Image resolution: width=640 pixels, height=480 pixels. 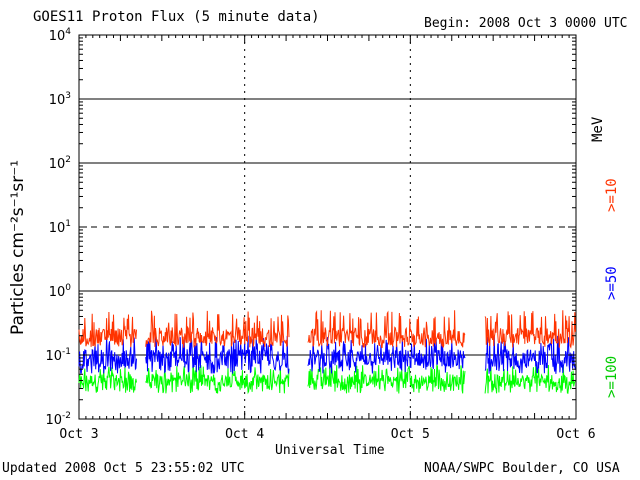 What do you see at coordinates (60, 163) in the screenshot?
I see `y-tick-label: 10²` at bounding box center [60, 163].